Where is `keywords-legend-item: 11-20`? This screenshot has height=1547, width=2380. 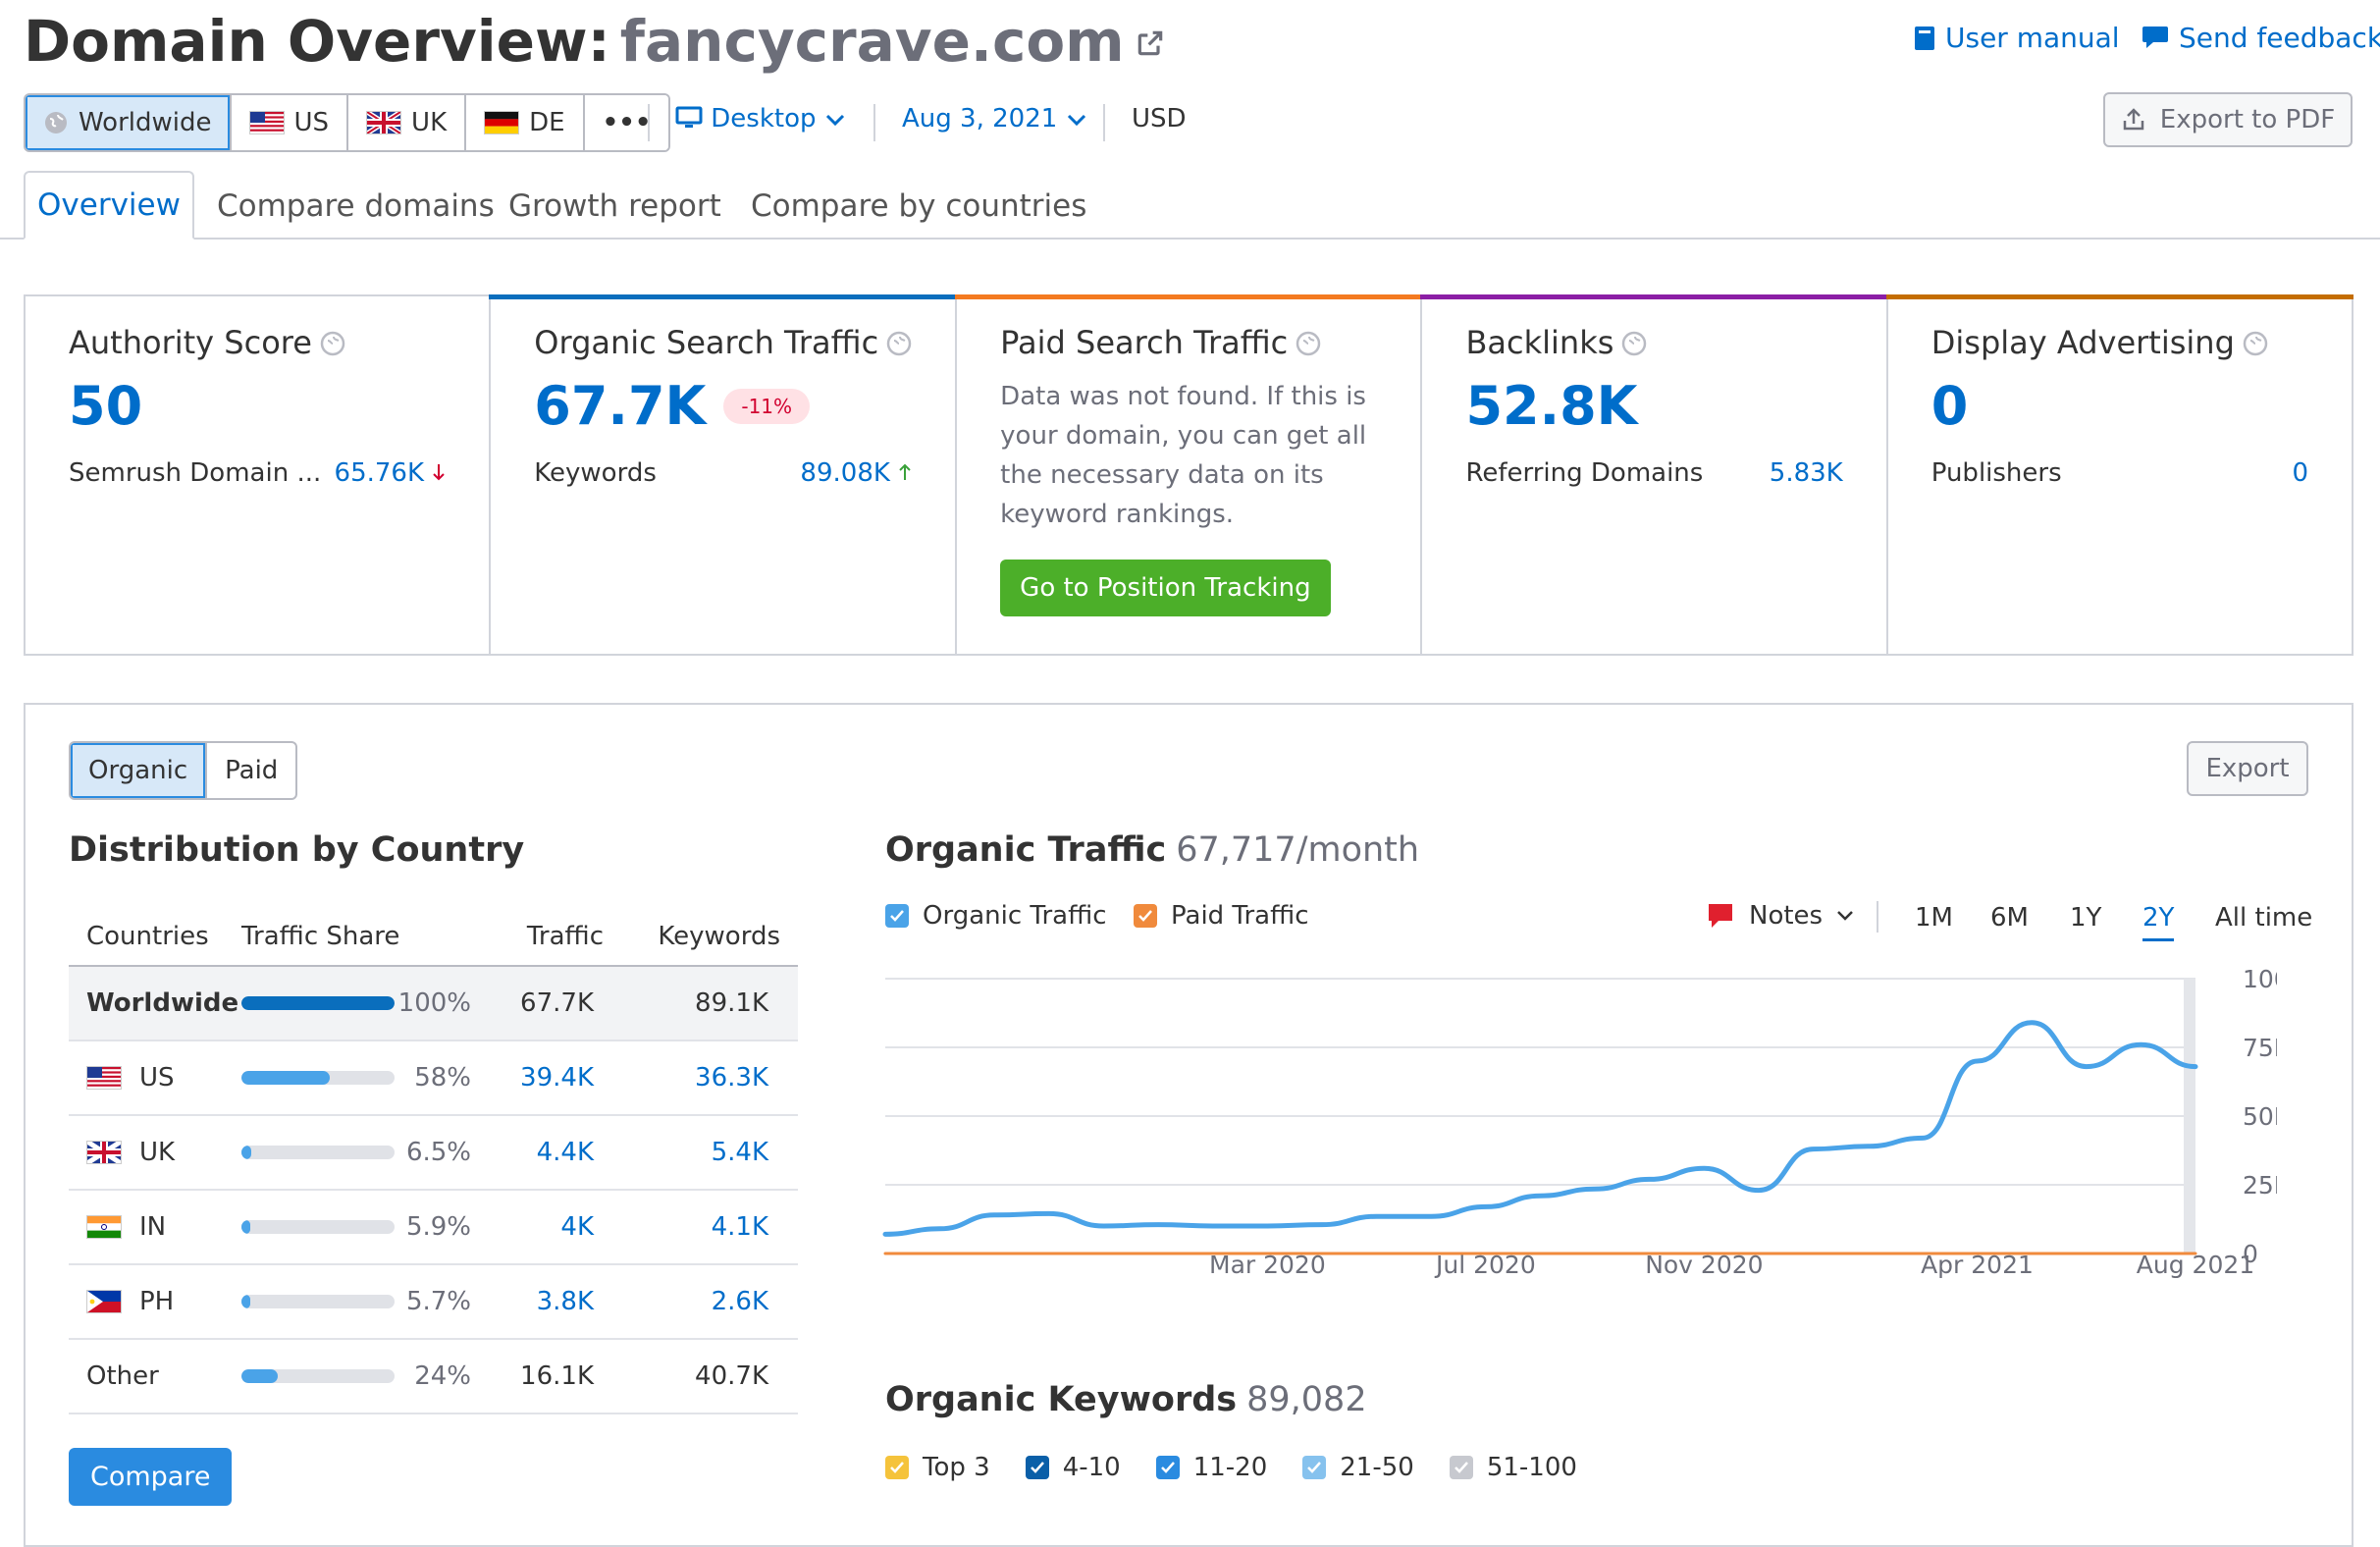 keywords-legend-item: 11-20 is located at coordinates (1211, 1467).